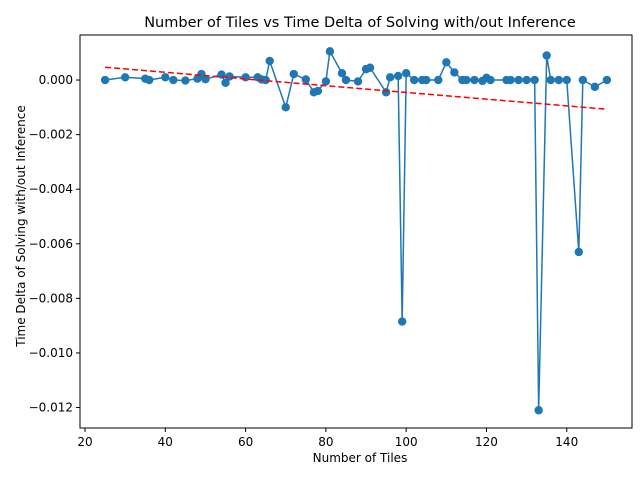 This screenshot has height=480, width=640. What do you see at coordinates (486, 442) in the screenshot?
I see `x-tick-label: 120` at bounding box center [486, 442].